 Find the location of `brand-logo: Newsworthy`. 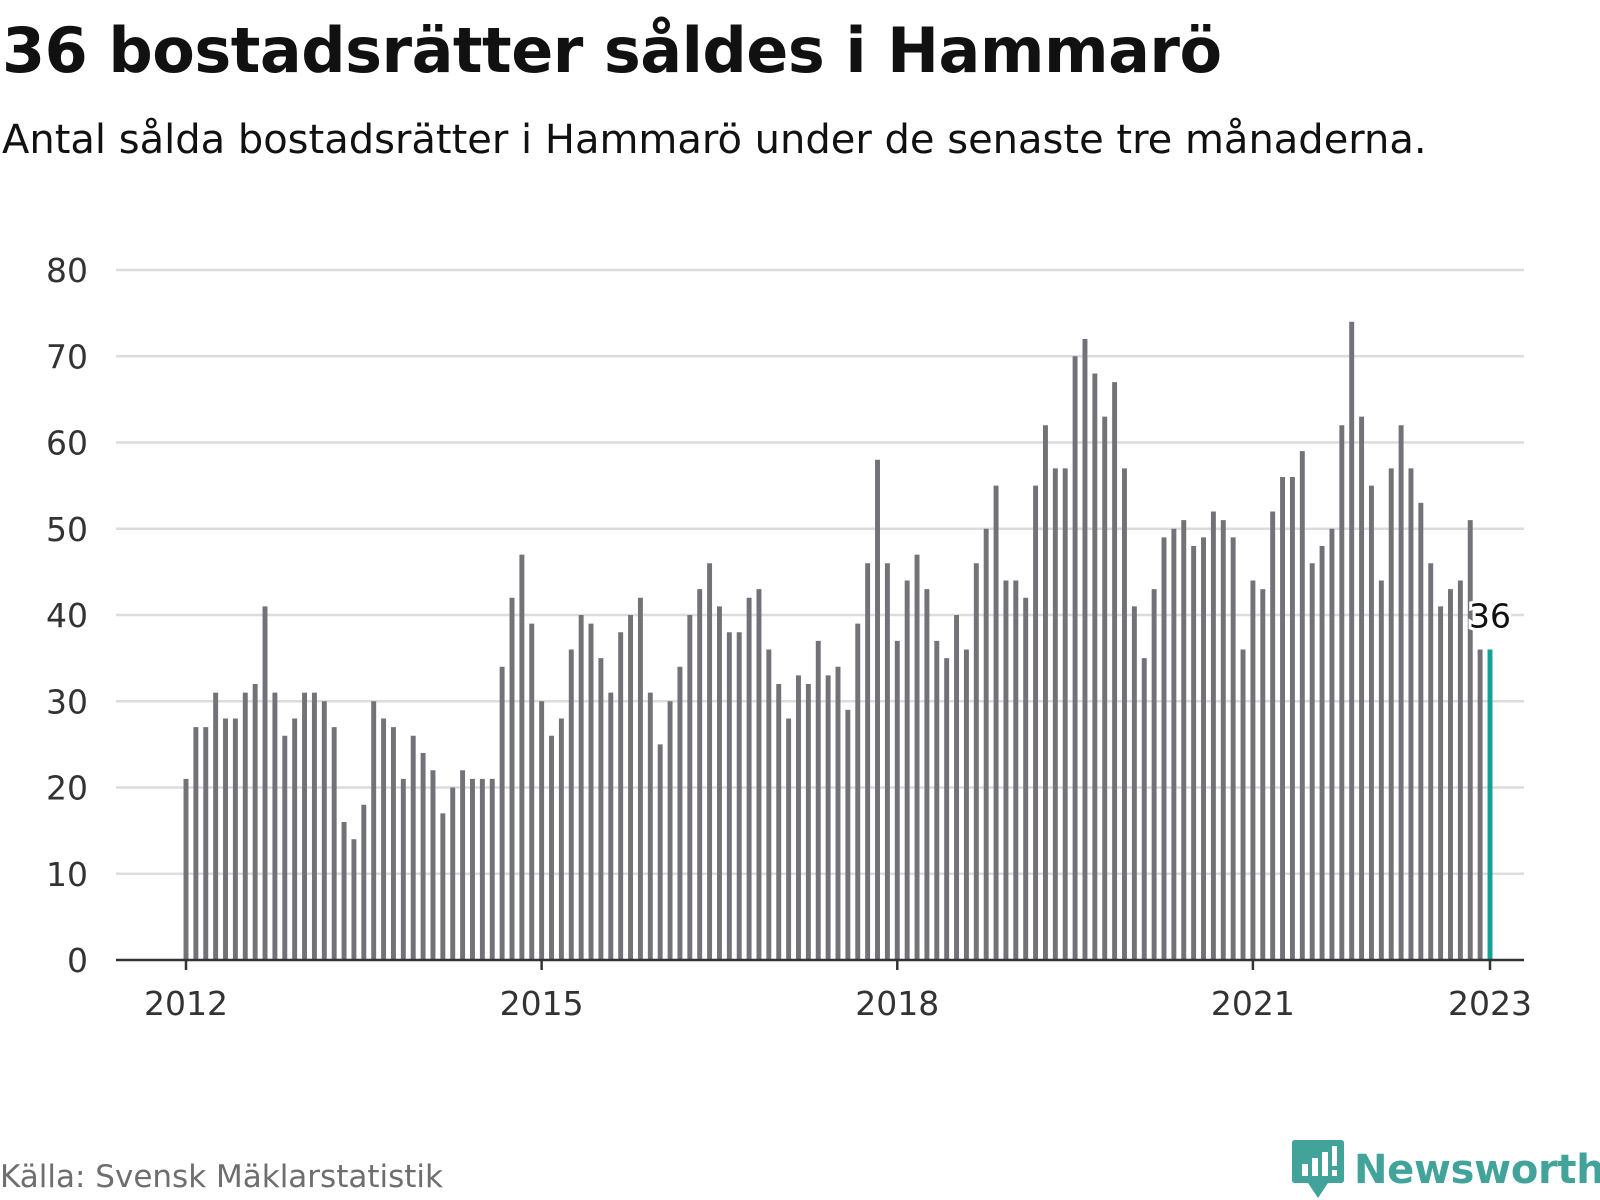

brand-logo: Newsworthy is located at coordinates (1446, 1170).